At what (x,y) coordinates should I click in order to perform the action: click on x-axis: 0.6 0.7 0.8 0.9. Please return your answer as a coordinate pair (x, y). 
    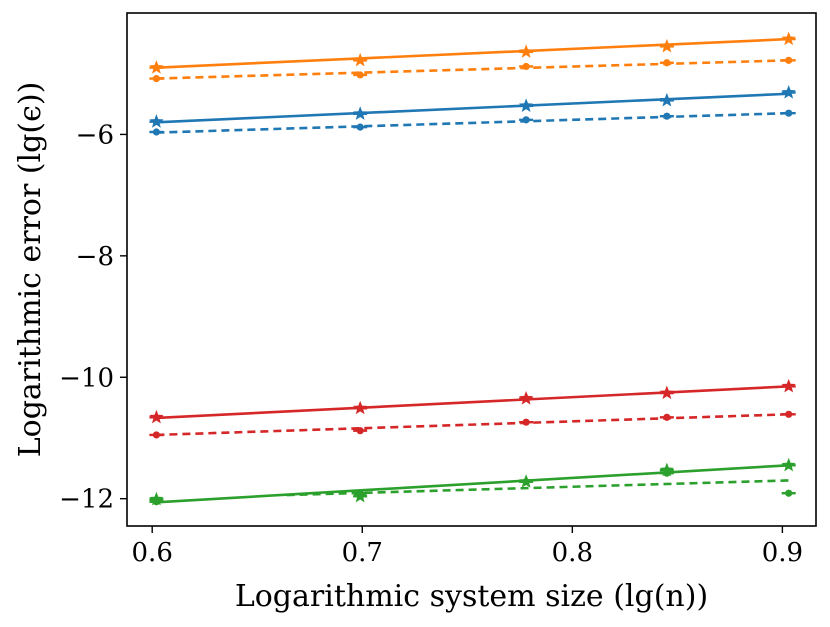
    Looking at the image, I should click on (467, 547).